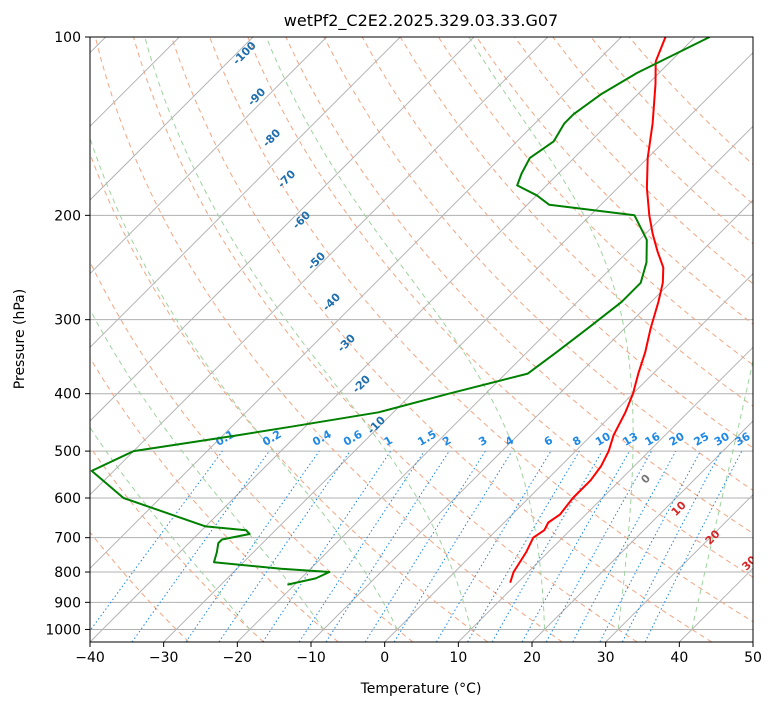  What do you see at coordinates (67, 334) in the screenshot?
I see `y-axis: 100 200 300 400 500 600 700 800 900 1000` at bounding box center [67, 334].